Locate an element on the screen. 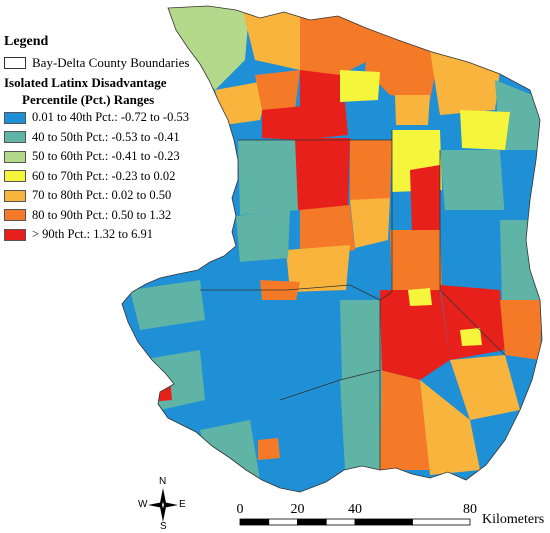 This screenshot has width=550, height=533. legend-class: 40 to 50th Pct.: -0.53 to -0.41 is located at coordinates (111, 138).